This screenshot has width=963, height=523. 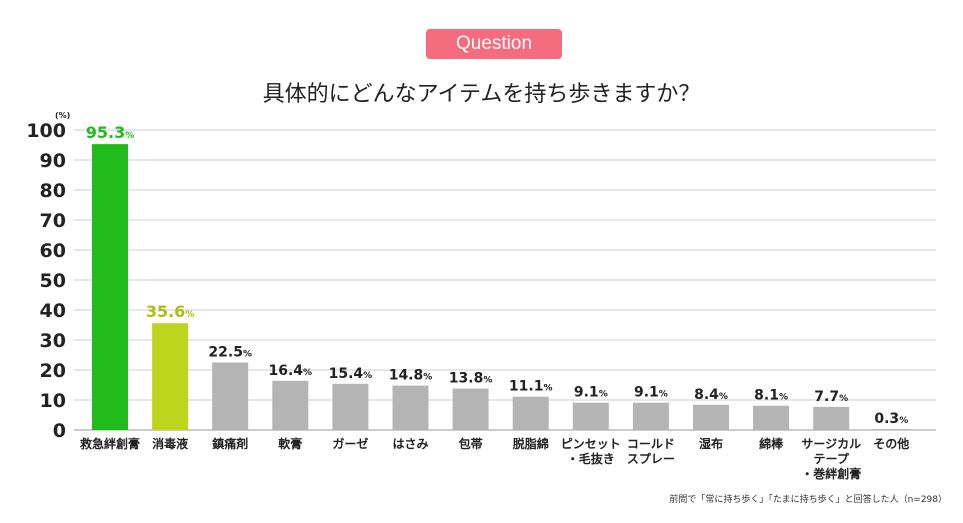 What do you see at coordinates (110, 443) in the screenshot?
I see `x-tick-label: 救急絆創膏` at bounding box center [110, 443].